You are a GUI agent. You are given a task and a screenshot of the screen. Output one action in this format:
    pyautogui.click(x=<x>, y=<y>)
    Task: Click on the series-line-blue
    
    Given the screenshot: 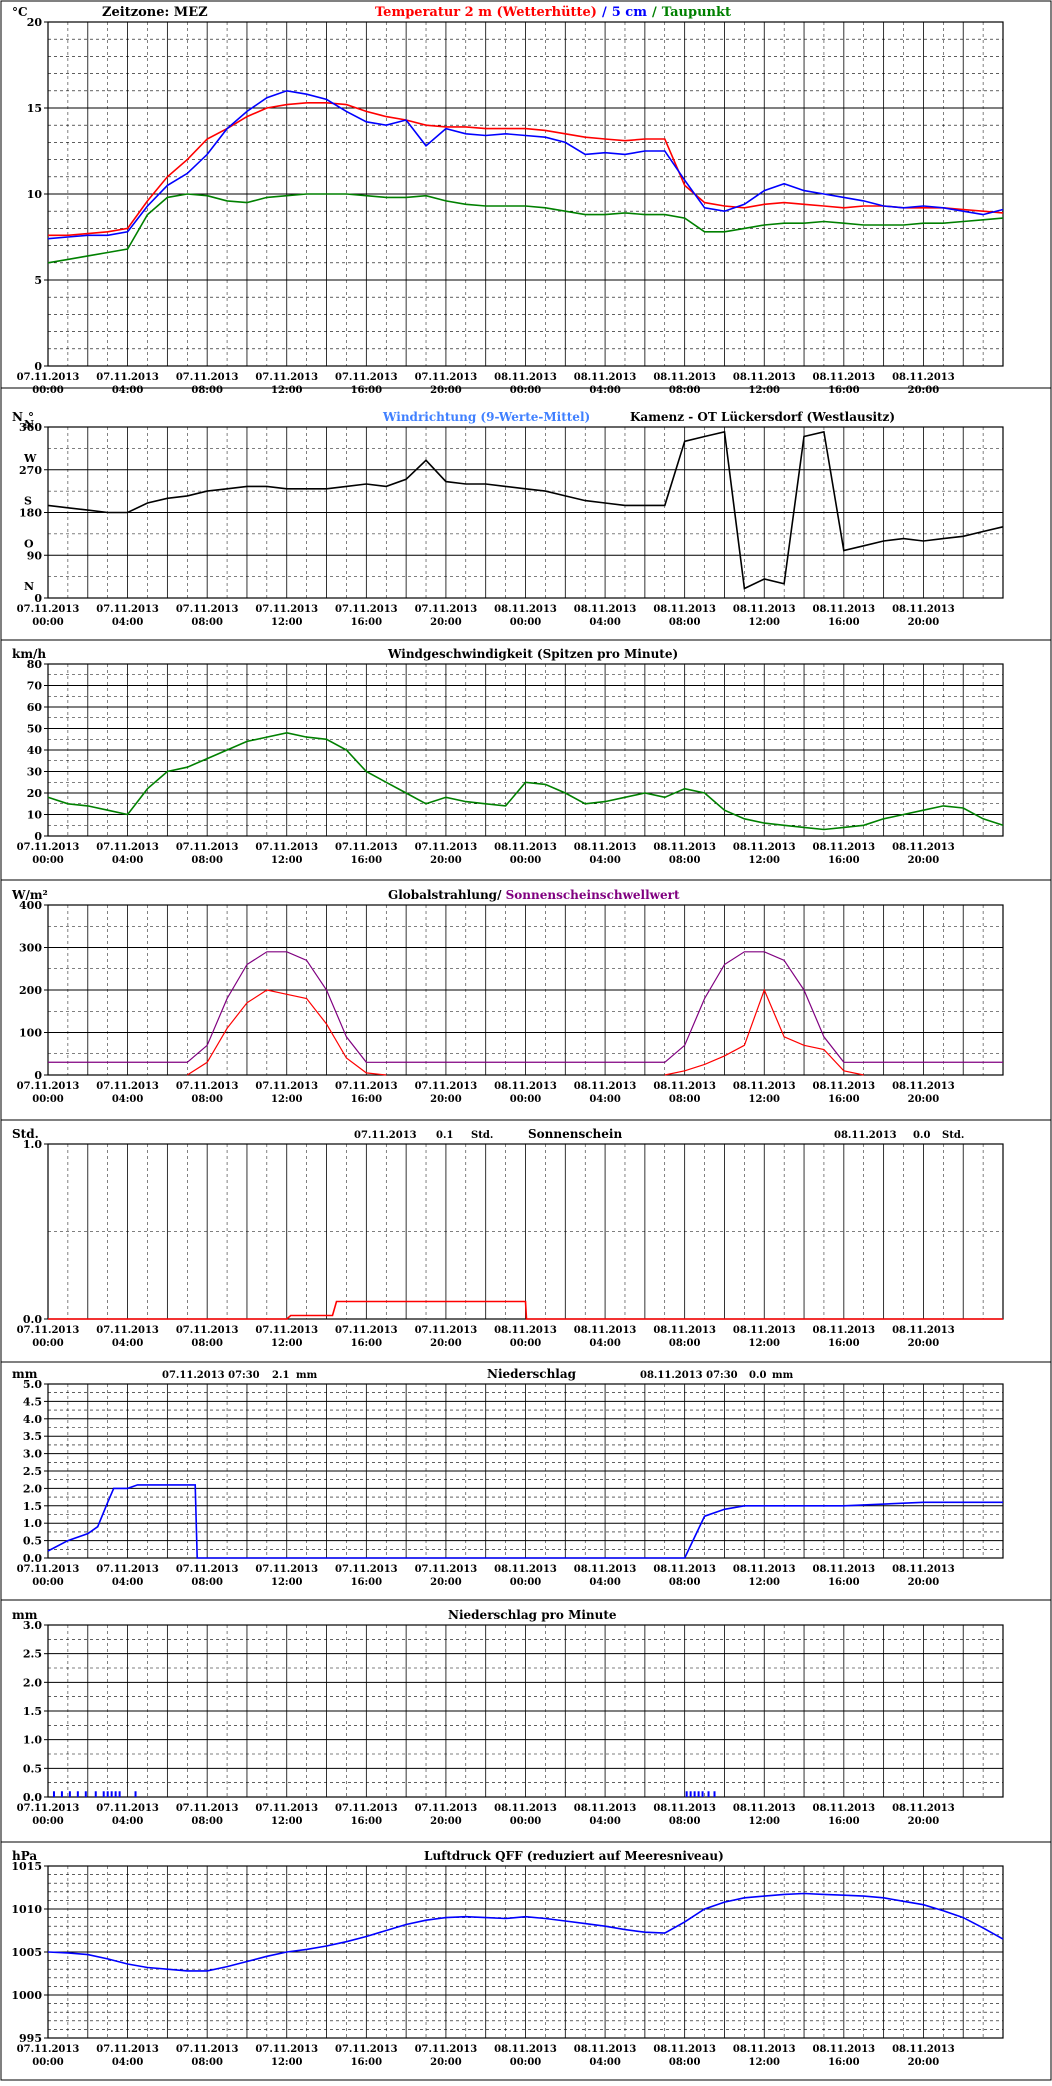 What is the action you would take?
    pyautogui.click(x=525, y=164)
    